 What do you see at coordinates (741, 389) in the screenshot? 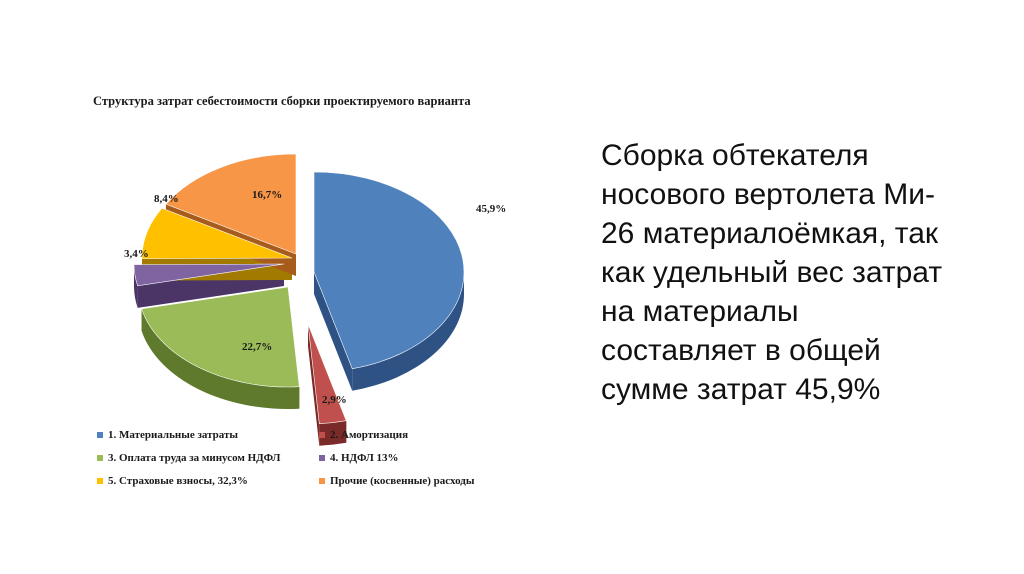
I see `description-line: сумме затрат 45,9%` at bounding box center [741, 389].